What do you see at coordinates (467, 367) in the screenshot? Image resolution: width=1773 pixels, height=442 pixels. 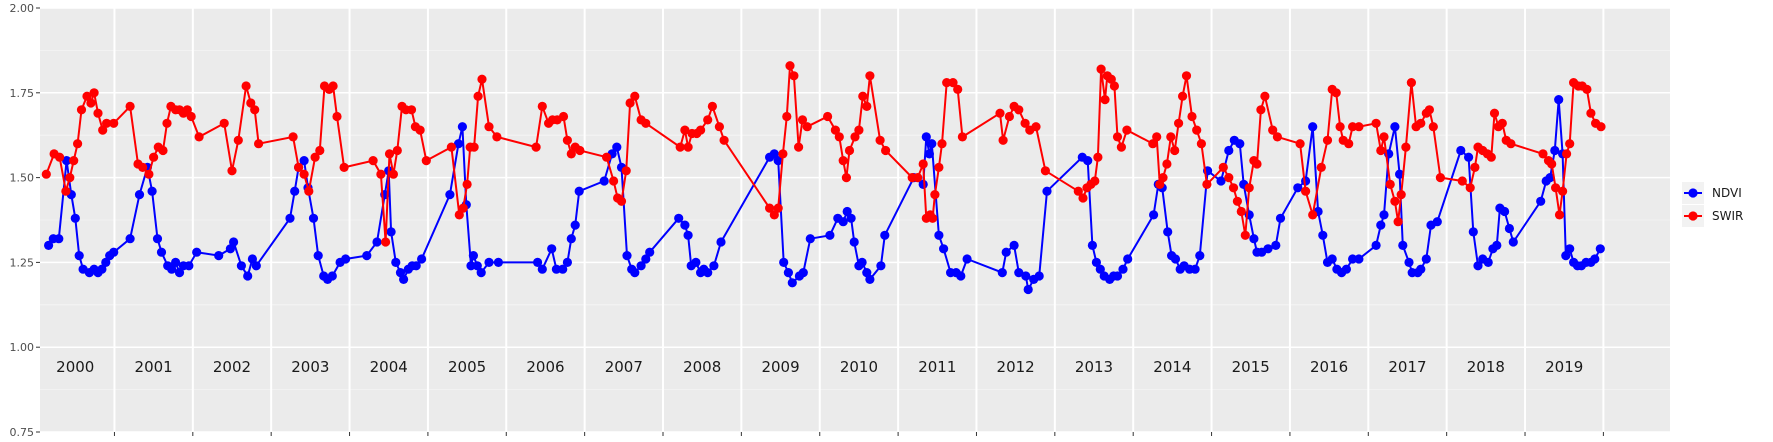 I see `year-label: 2005` at bounding box center [467, 367].